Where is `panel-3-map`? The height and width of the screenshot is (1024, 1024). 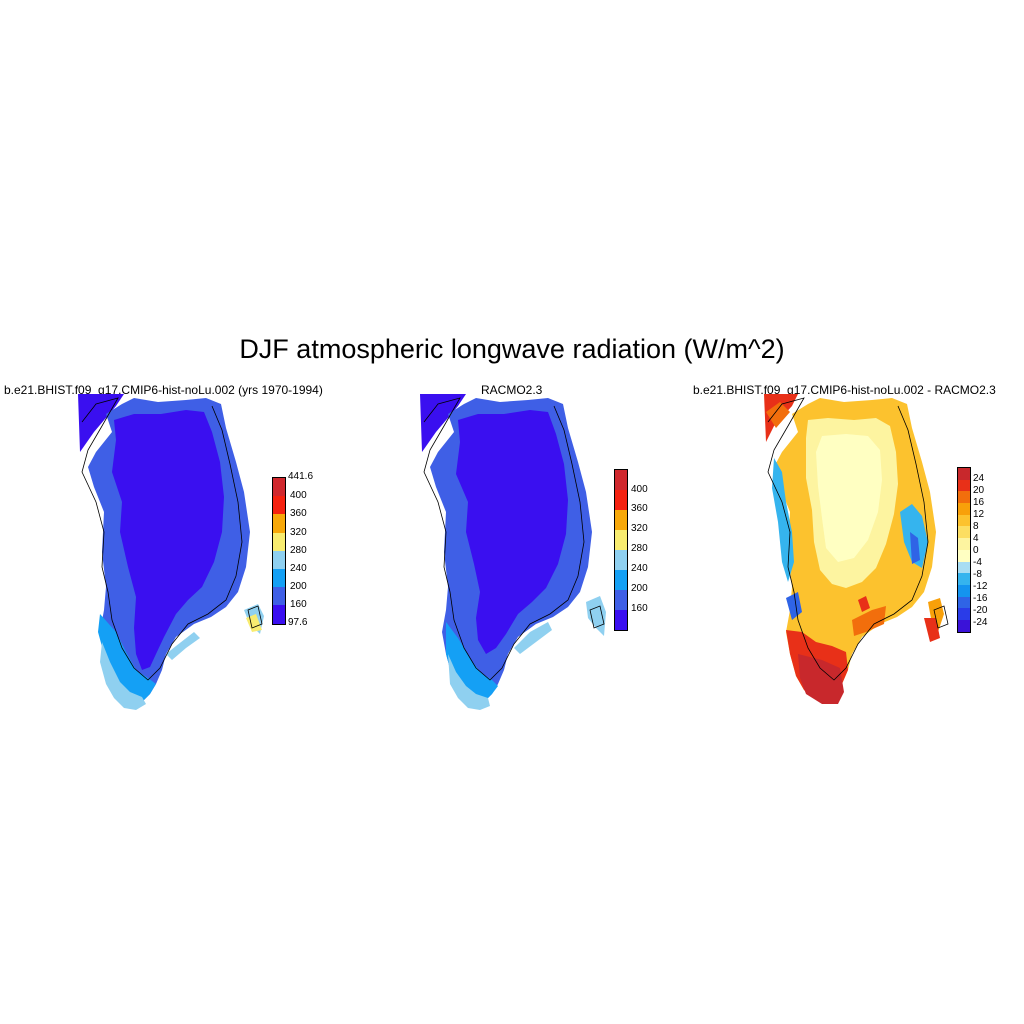
panel-3-map is located at coordinates (856, 549).